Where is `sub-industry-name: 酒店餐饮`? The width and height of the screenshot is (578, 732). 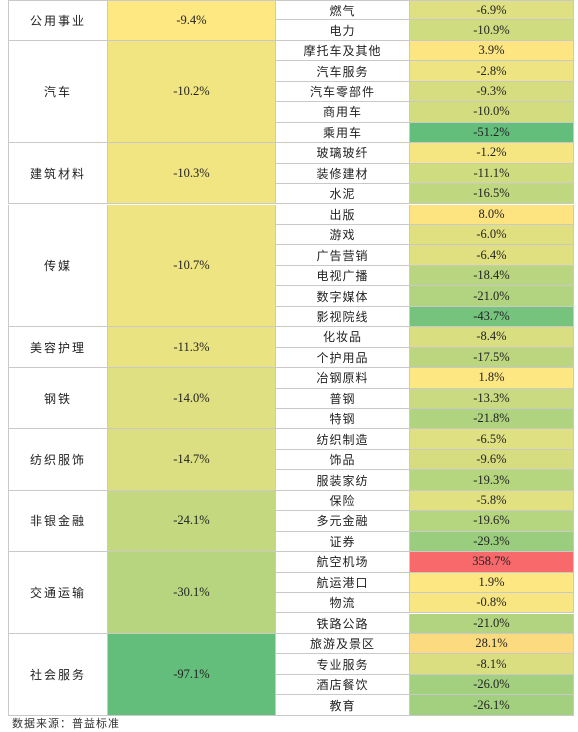
sub-industry-name: 酒店餐饮 is located at coordinates (343, 685).